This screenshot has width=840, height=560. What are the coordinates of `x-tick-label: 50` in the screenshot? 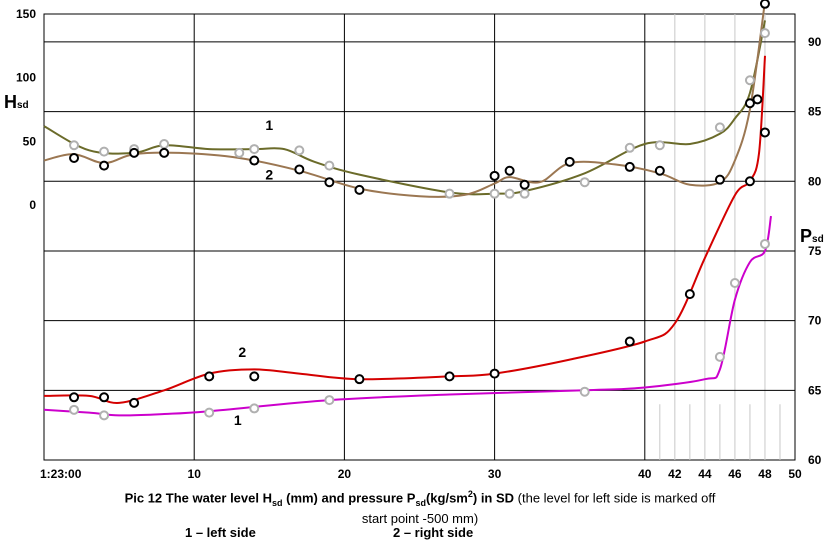 It's located at (795, 474).